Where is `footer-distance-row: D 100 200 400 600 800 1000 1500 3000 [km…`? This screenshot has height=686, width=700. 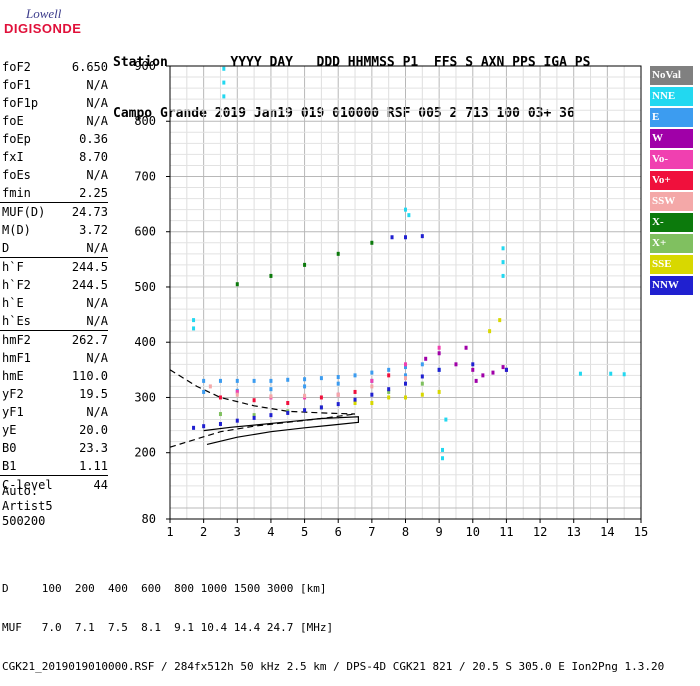 footer-distance-row: D 100 200 400 600 800 1000 1500 3000 [km… is located at coordinates (164, 588).